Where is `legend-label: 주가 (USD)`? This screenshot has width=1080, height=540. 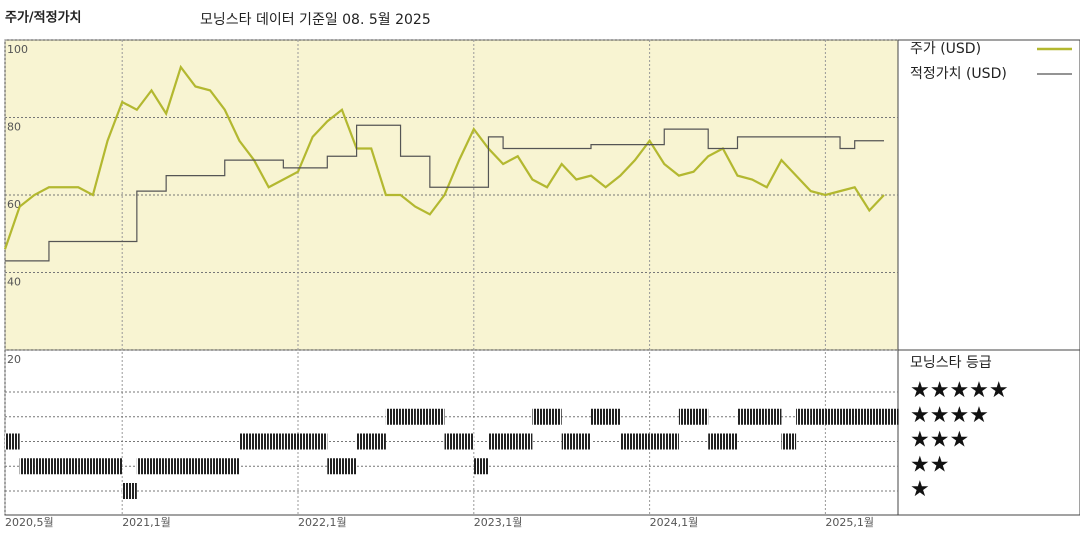 legend-label: 주가 (USD) is located at coordinates (945, 49).